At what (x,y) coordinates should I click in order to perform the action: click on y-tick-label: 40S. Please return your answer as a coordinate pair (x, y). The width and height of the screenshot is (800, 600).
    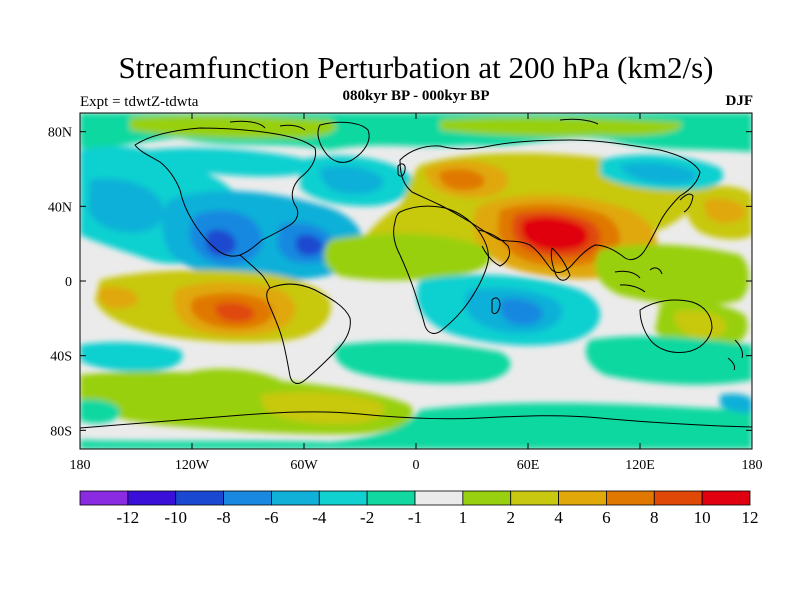
    Looking at the image, I should click on (61, 357).